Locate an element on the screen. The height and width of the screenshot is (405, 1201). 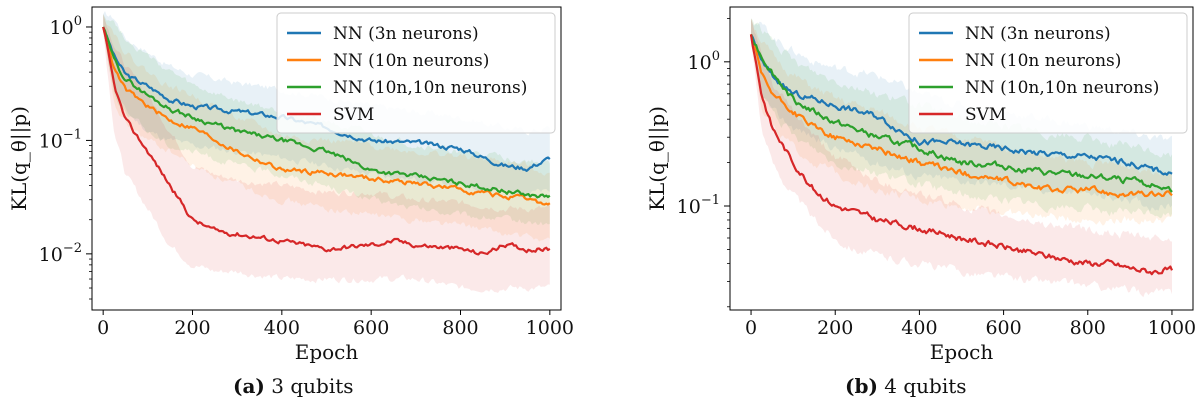
y-tick-label: 10⁻² is located at coordinates (60, 253).